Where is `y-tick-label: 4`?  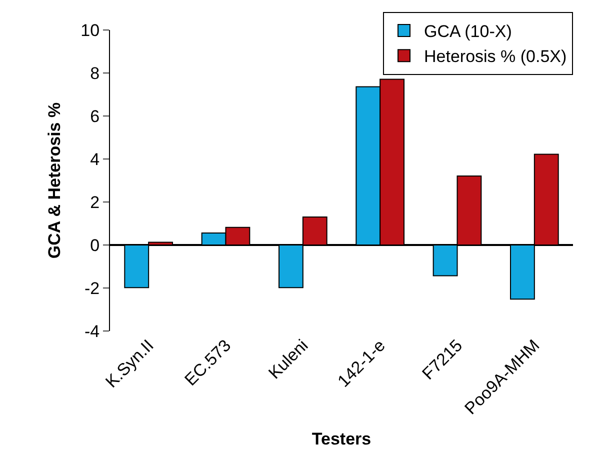
y-tick-label: 4 is located at coordinates (95, 159).